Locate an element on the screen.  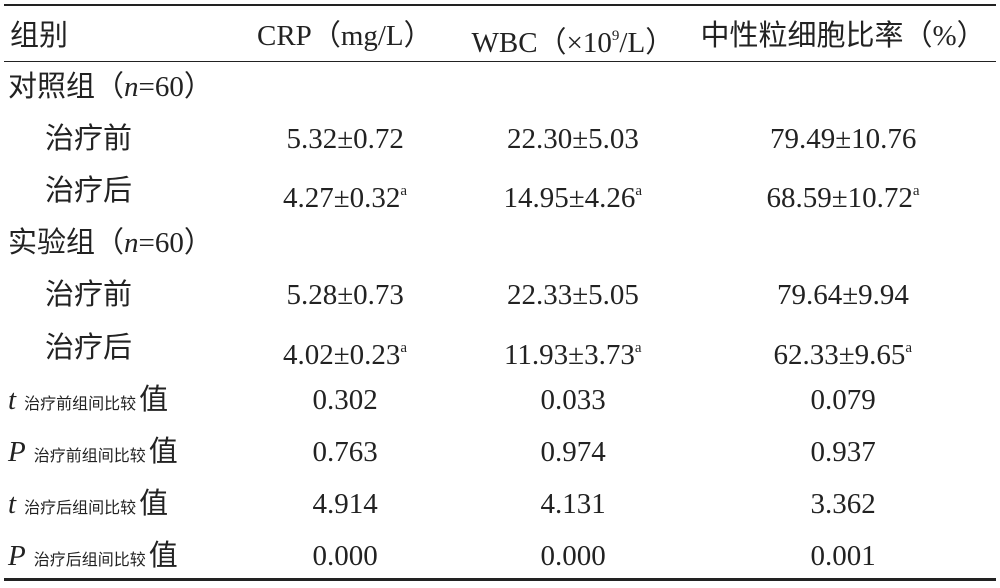
cell-value: 0.937 is located at coordinates (843, 452).